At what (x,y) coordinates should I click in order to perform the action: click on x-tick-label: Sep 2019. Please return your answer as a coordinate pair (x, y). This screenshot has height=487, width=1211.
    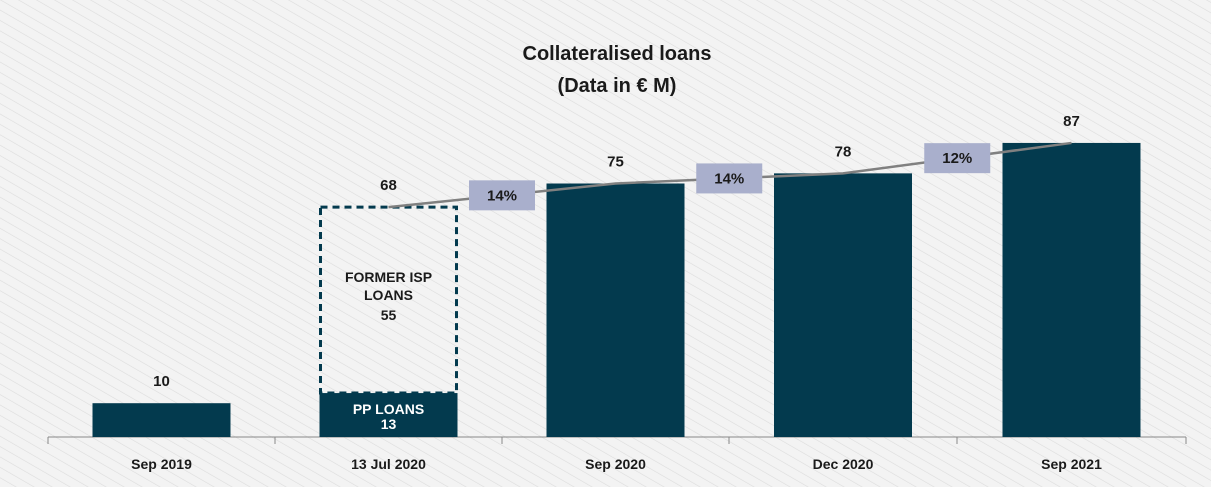
    Looking at the image, I should click on (161, 464).